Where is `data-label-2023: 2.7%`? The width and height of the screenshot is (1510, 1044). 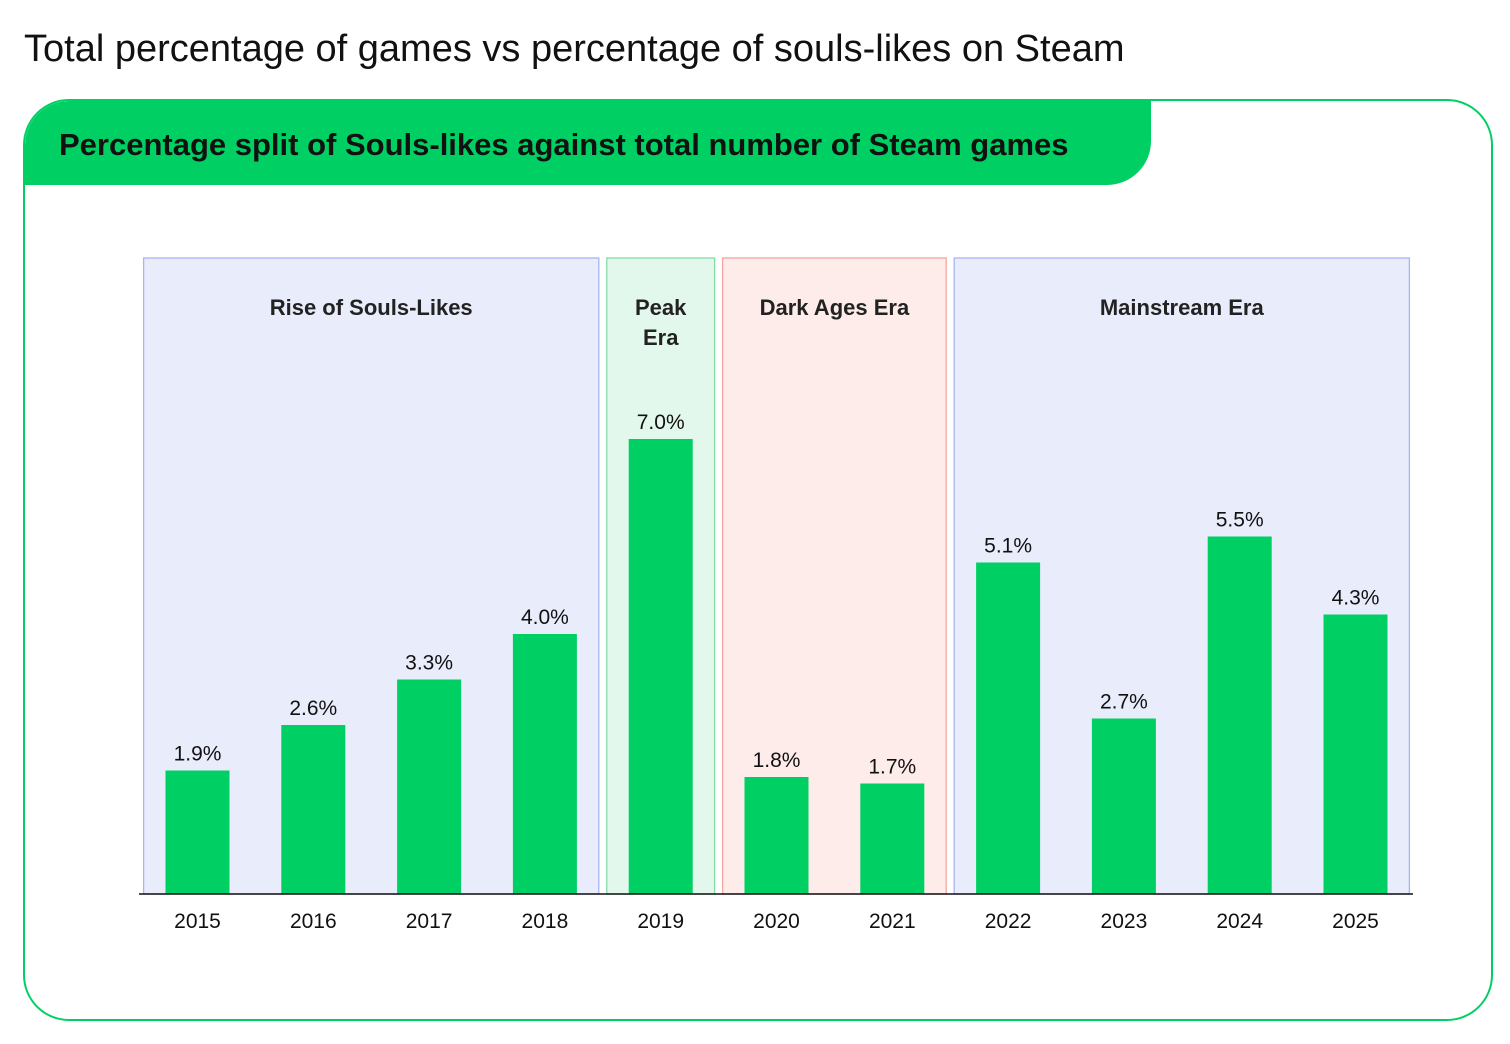
data-label-2023: 2.7% is located at coordinates (1124, 702).